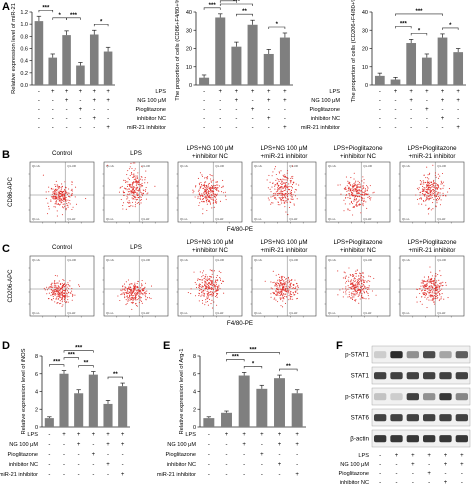  Describe the element at coordinates (24, 13) in the screenshot. I see `y-tick-label: 1.2` at that location.